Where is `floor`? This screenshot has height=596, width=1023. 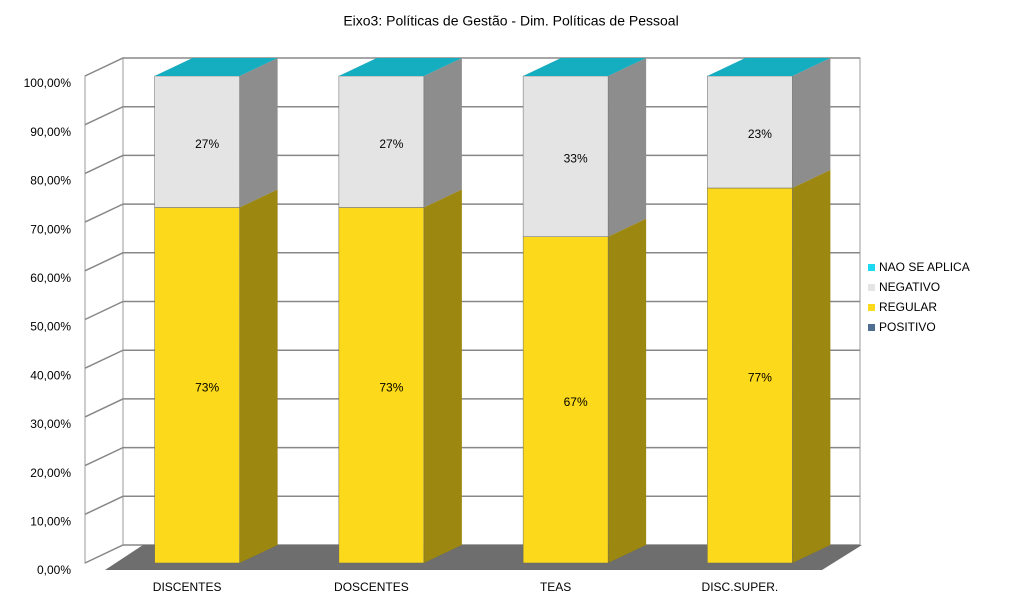
floor is located at coordinates (483, 557).